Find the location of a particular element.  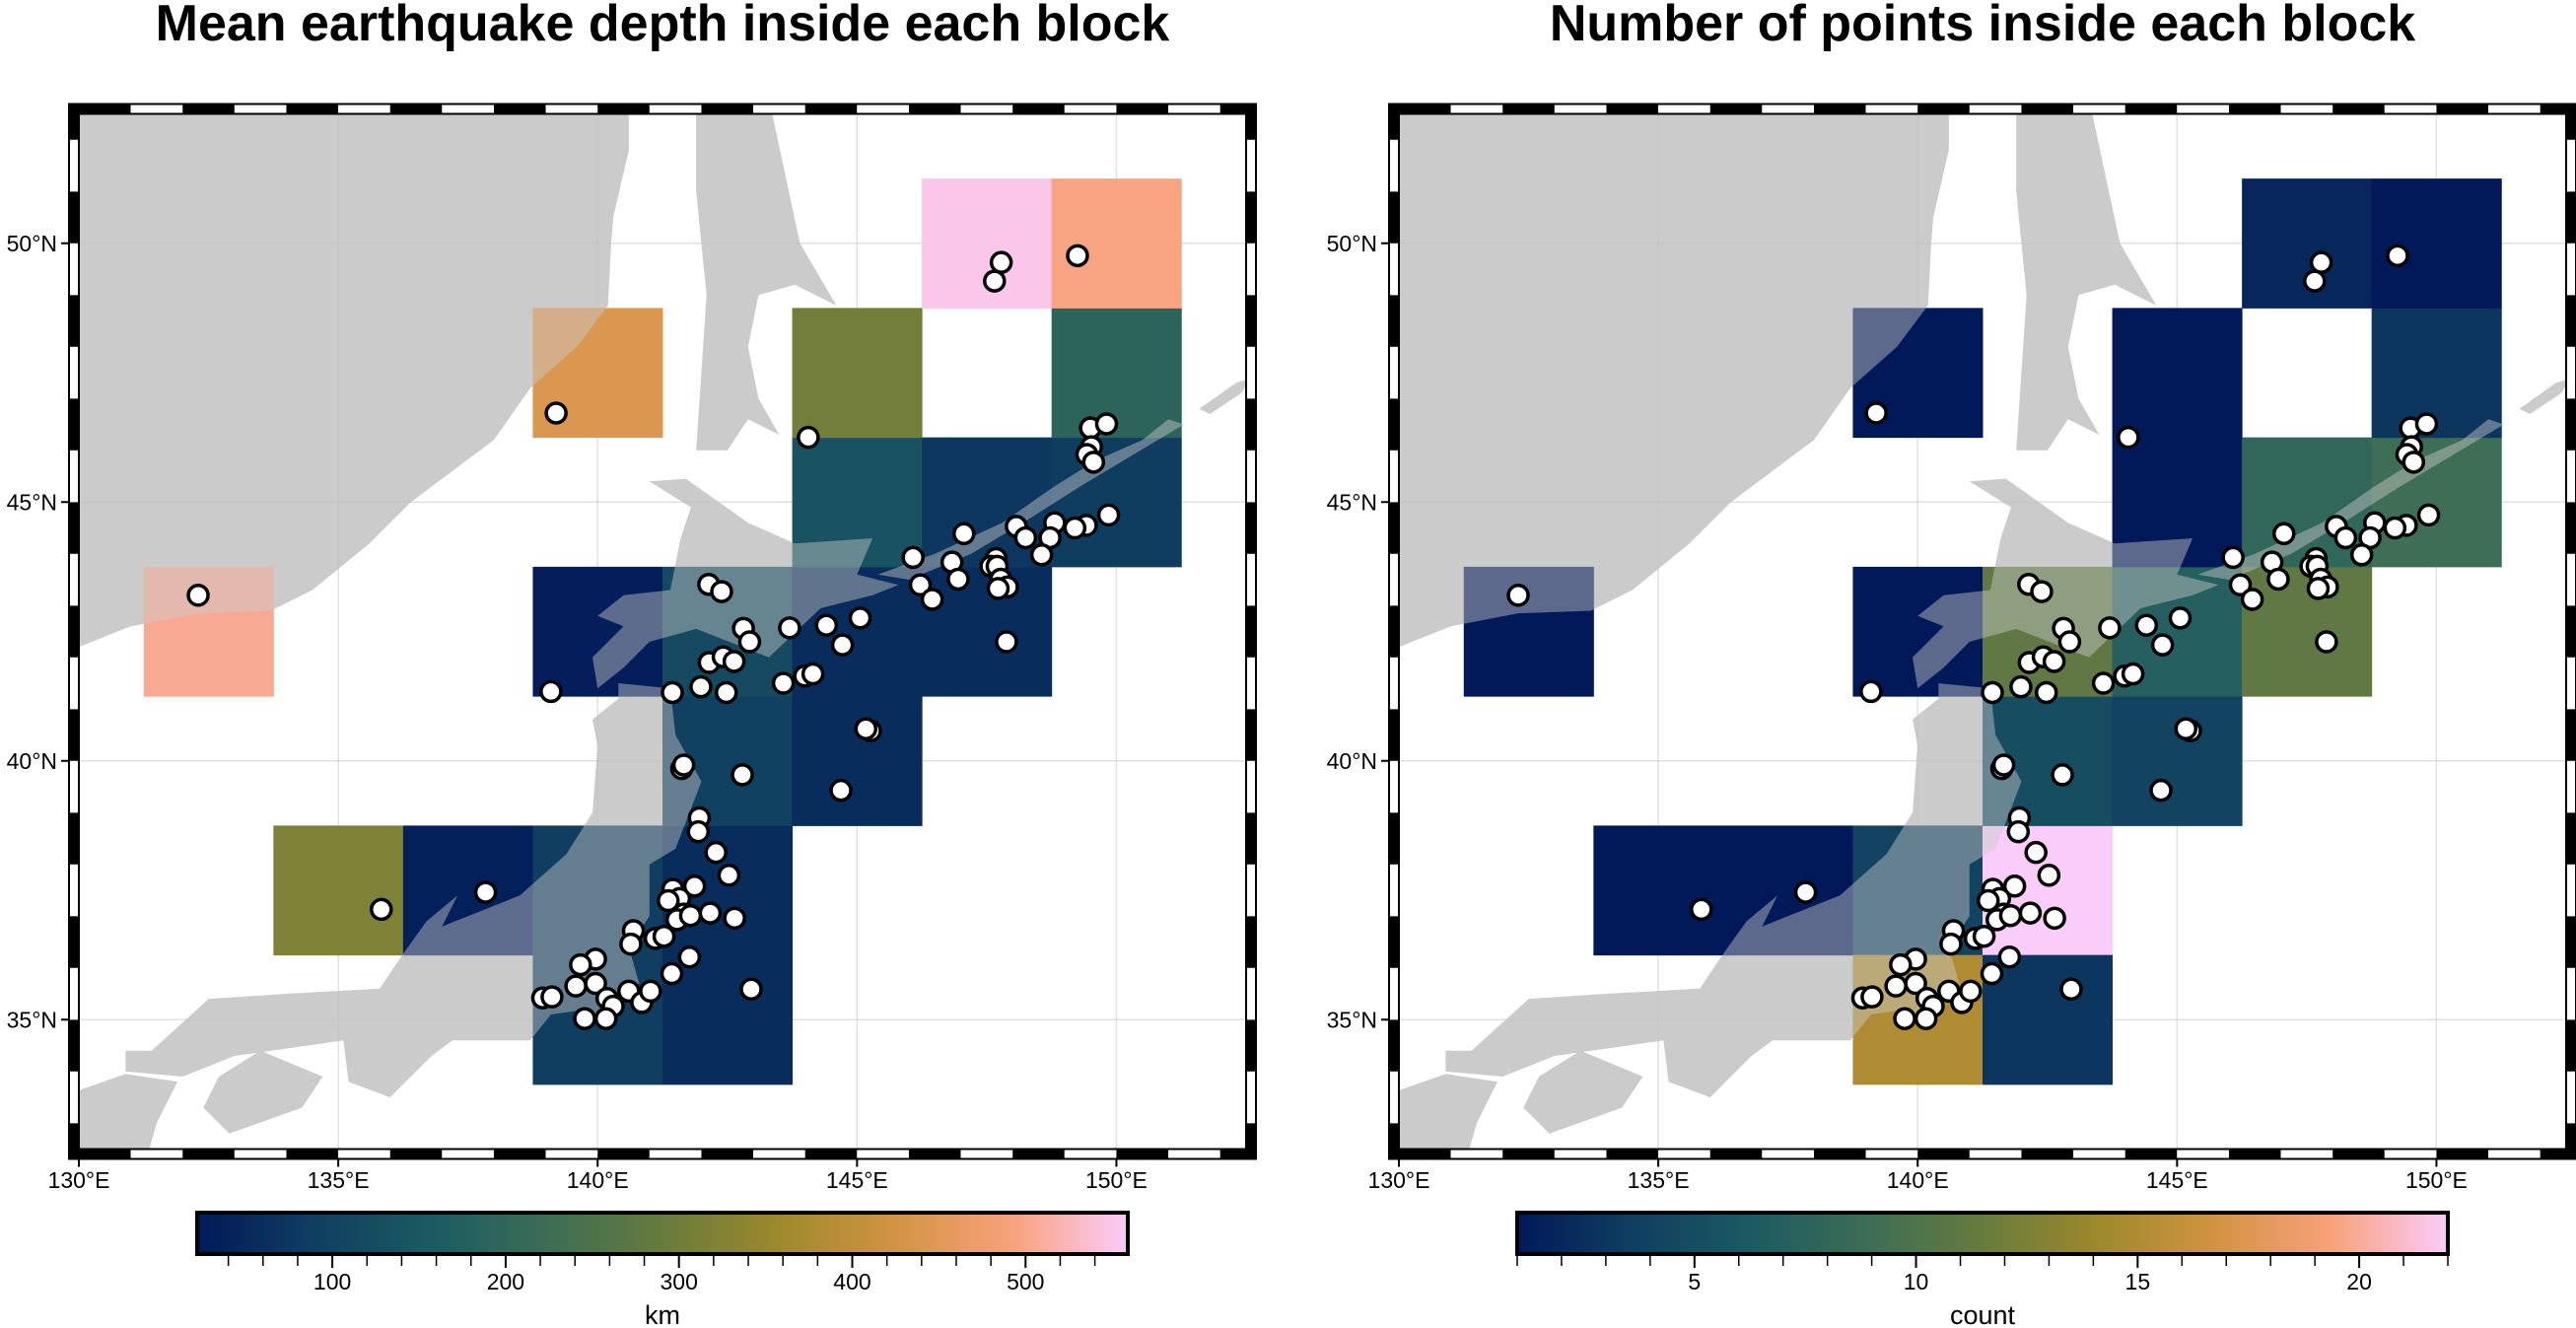

frame-corner is located at coordinates (1251, 109).